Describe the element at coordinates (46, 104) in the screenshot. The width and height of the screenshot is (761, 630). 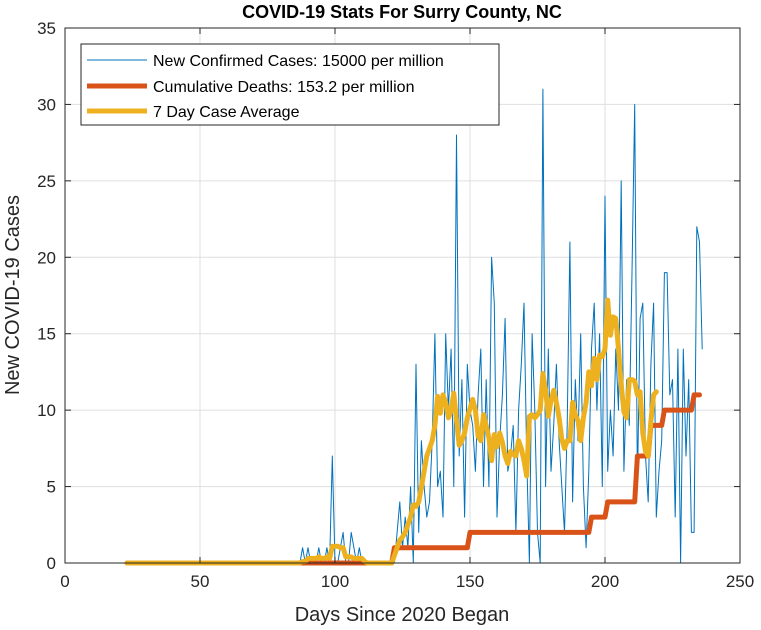
I see `y-tick-label: 30` at that location.